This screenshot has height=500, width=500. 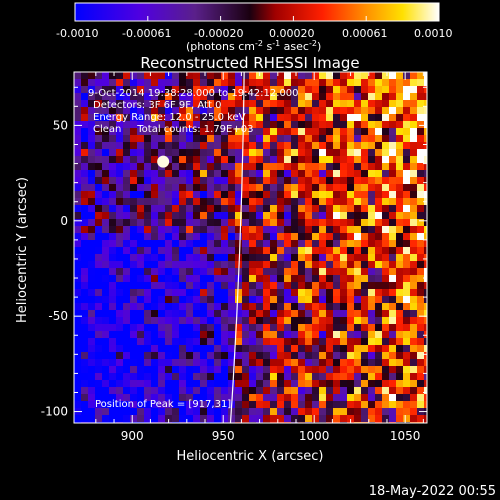 I want to click on colorbar-tick-label: -0.00061, so click(x=146, y=33).